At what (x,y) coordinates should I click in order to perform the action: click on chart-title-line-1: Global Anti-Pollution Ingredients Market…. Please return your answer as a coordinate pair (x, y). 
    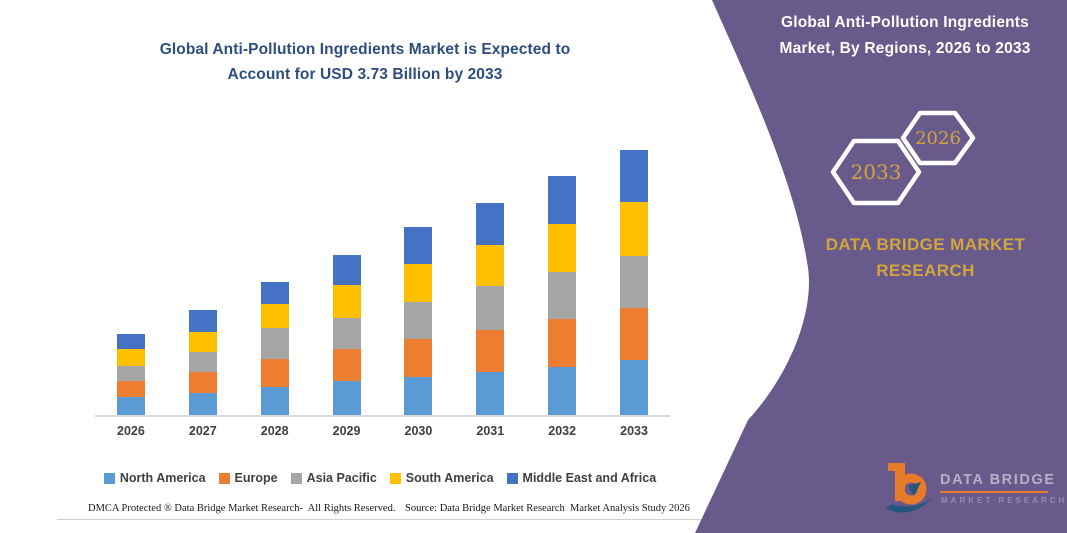
    Looking at the image, I should click on (365, 49).